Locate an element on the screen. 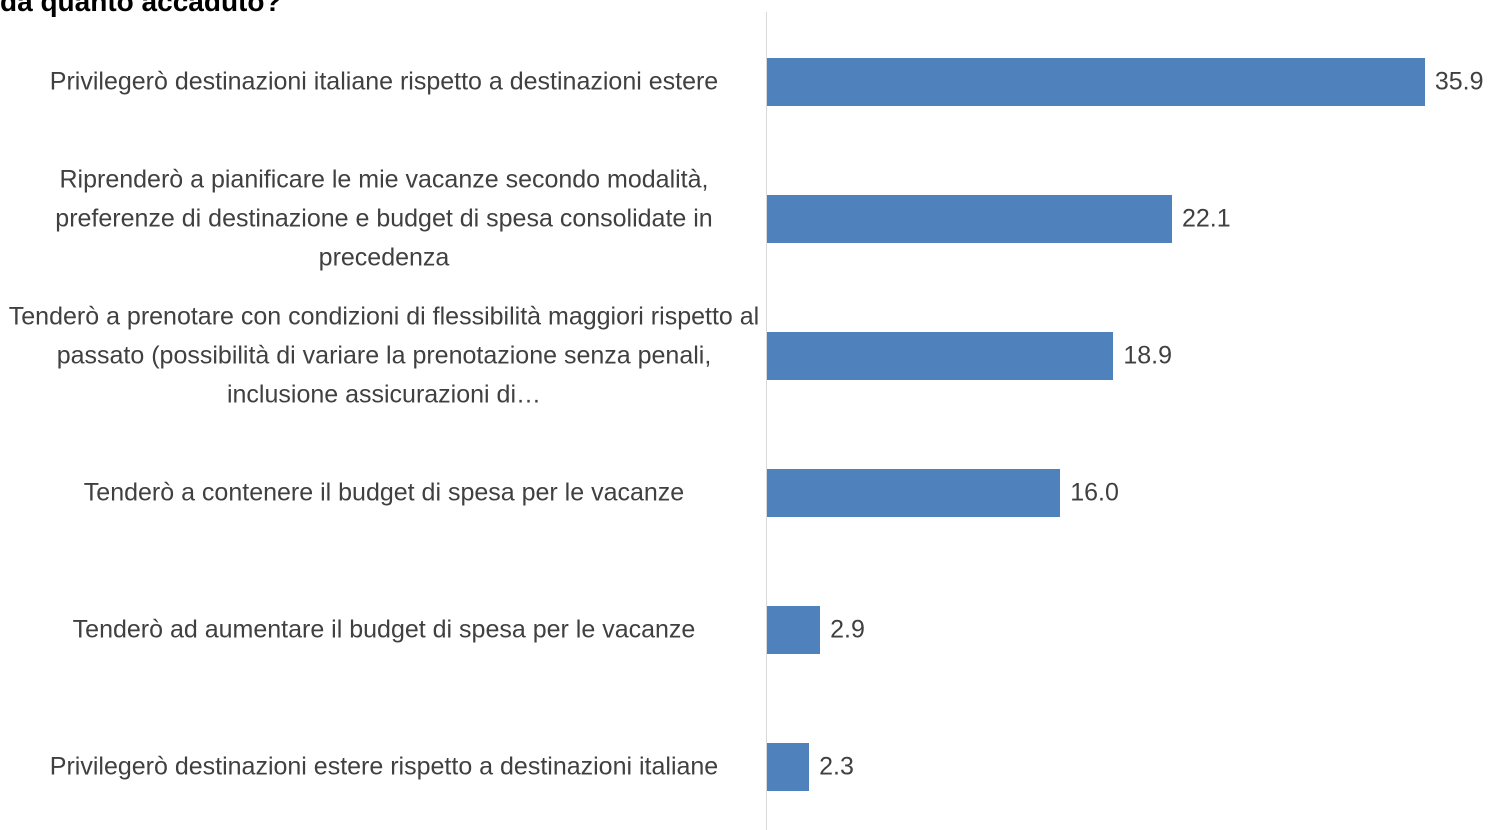 This screenshot has height=830, width=1501. chart-title: da quanto accaduto? is located at coordinates (141, 8).